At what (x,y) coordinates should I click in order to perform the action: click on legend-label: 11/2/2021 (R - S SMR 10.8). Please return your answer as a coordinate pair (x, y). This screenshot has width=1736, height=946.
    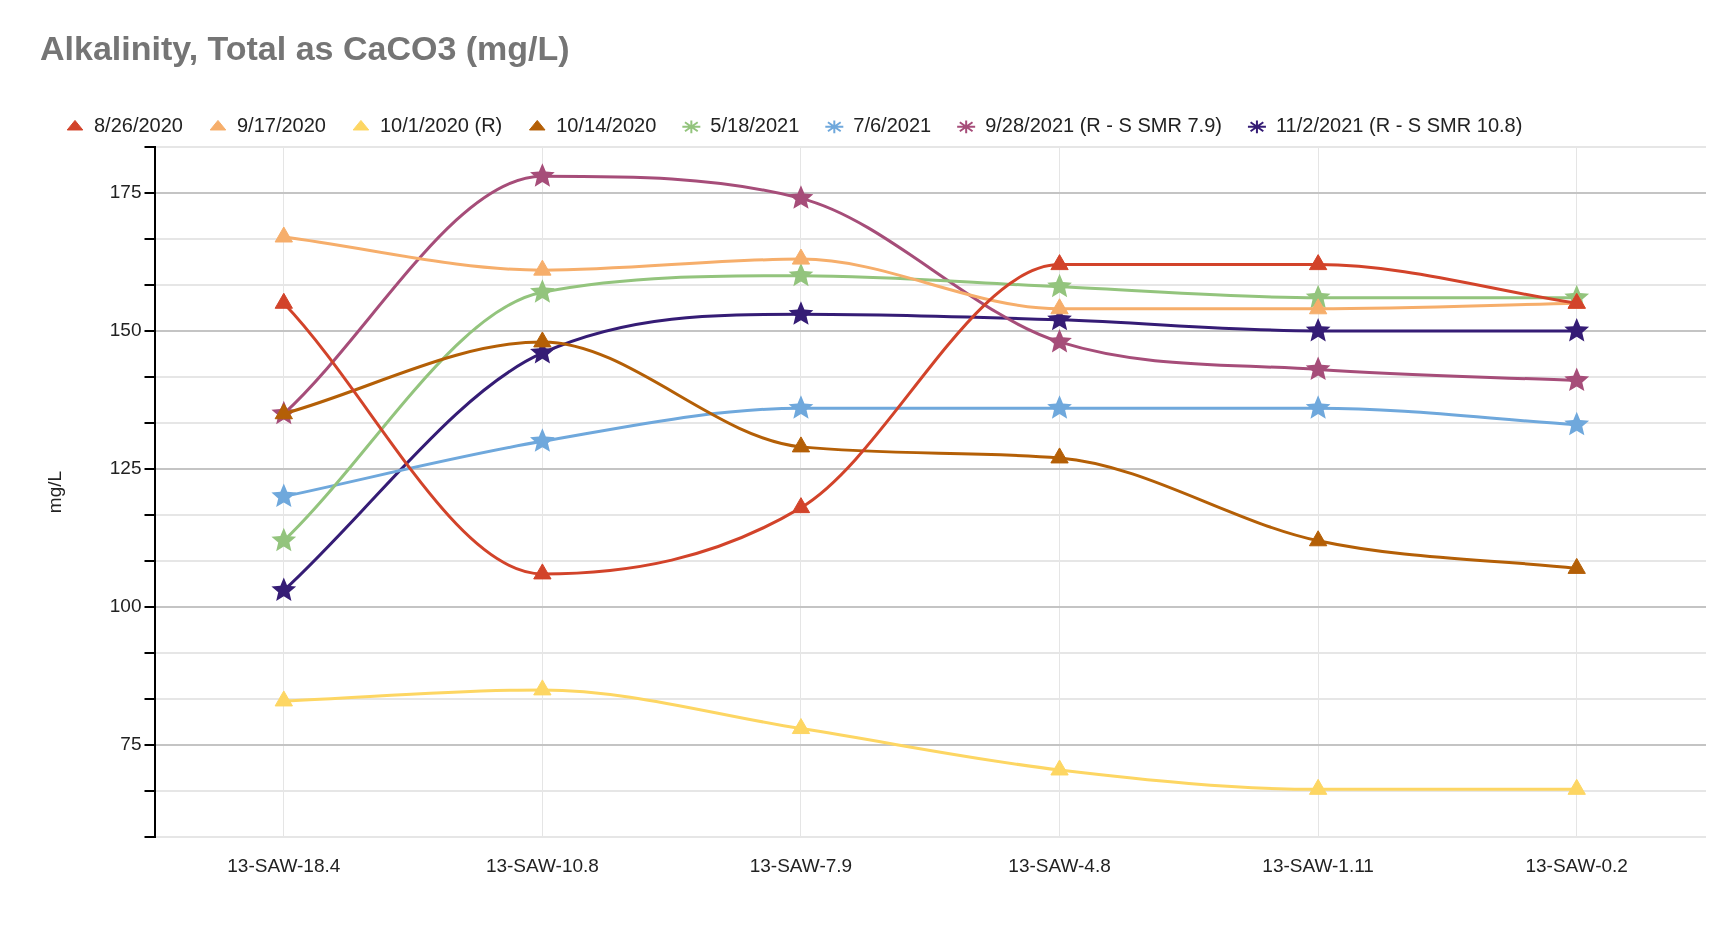
    Looking at the image, I should click on (1399, 125).